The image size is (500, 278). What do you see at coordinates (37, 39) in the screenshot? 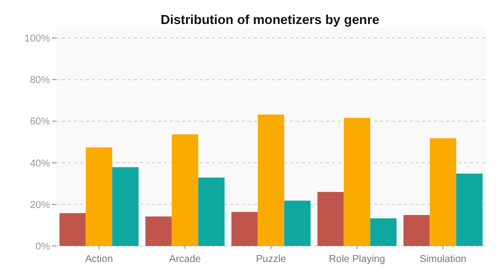
I see `y-tick-label: 100%` at bounding box center [37, 39].